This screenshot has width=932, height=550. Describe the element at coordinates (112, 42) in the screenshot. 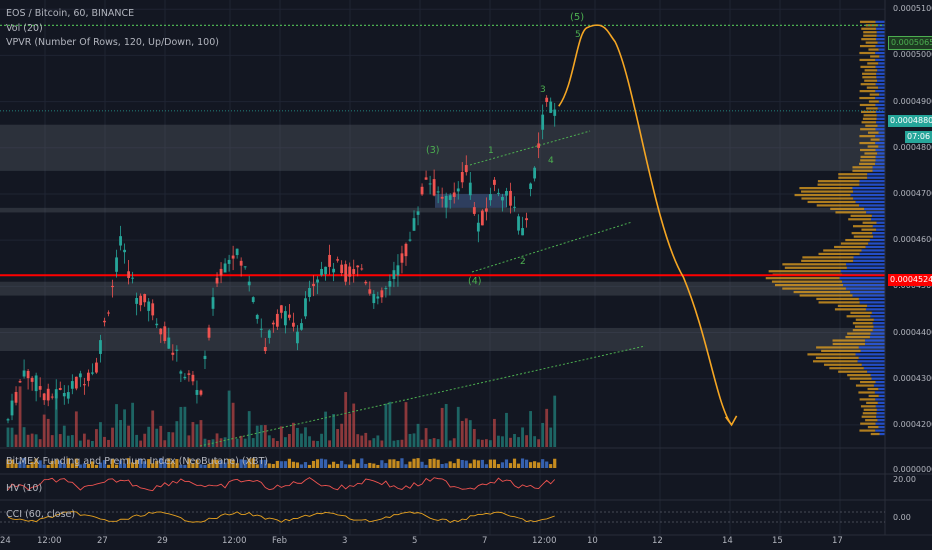

I see `vpvr-legend: VPVR (Number Of Rows, 120, Up/Down, 100)` at that location.